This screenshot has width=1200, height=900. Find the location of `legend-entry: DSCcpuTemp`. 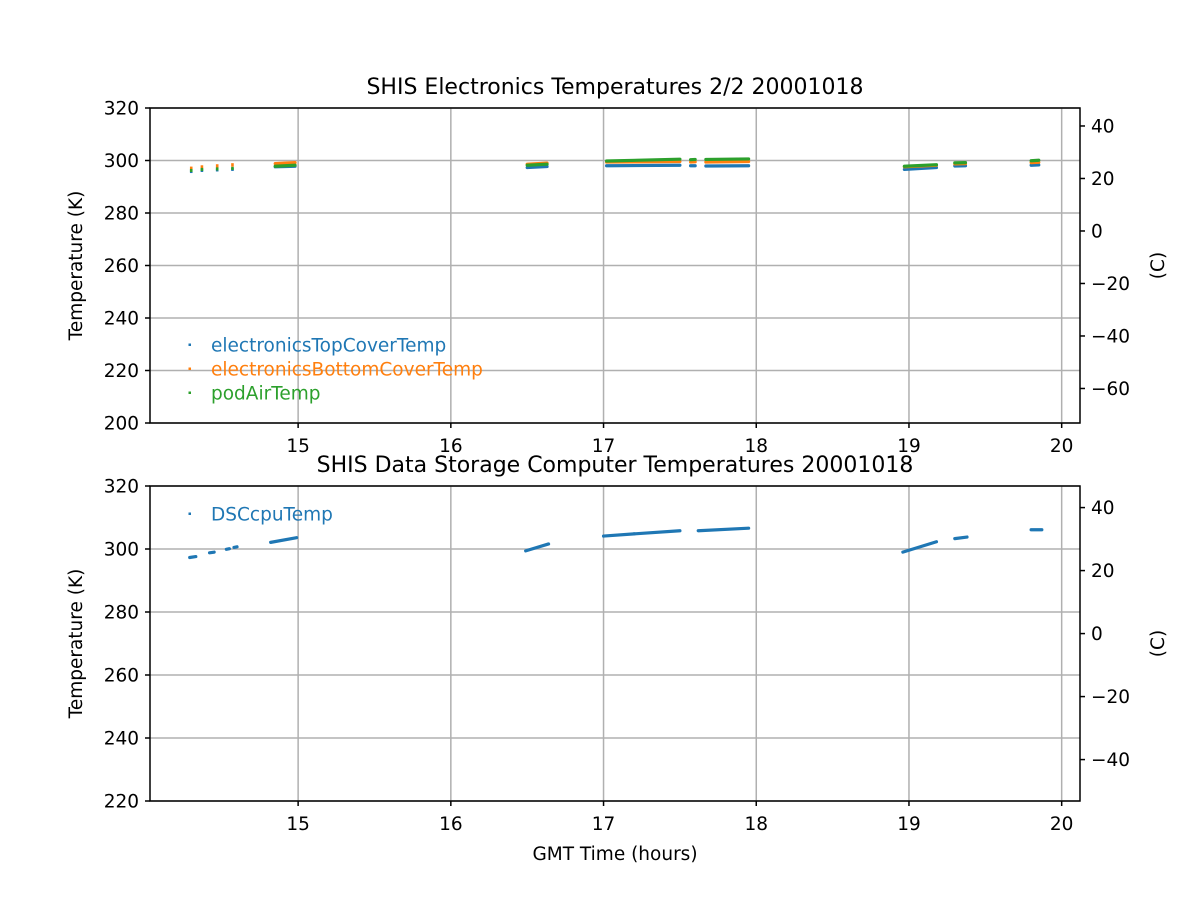

legend-entry: DSCcpuTemp is located at coordinates (272, 515).